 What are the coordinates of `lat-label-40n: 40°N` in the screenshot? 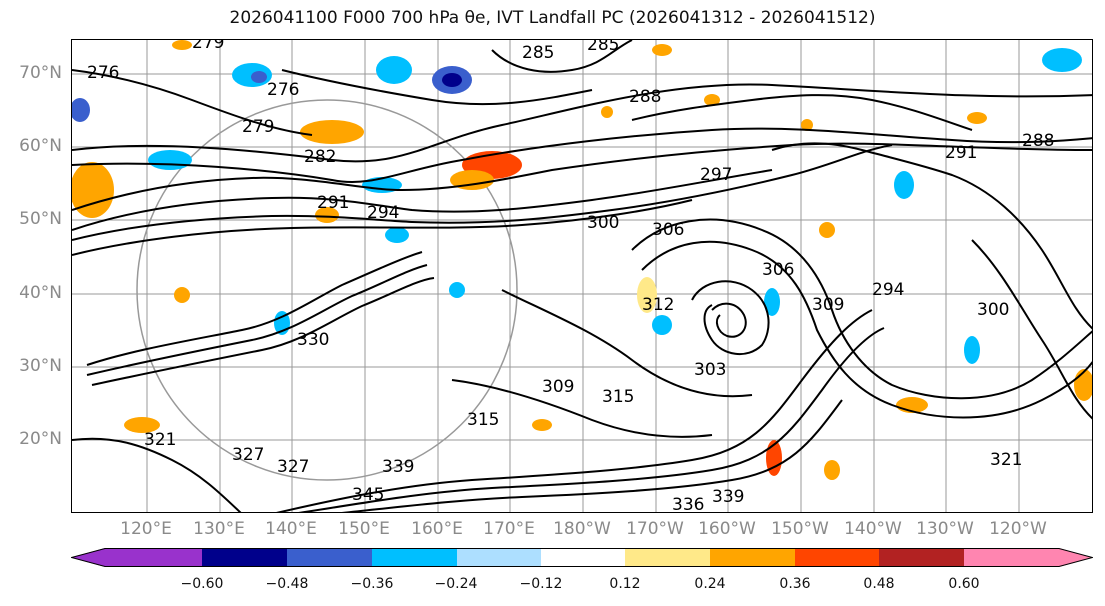 It's located at (40, 293).